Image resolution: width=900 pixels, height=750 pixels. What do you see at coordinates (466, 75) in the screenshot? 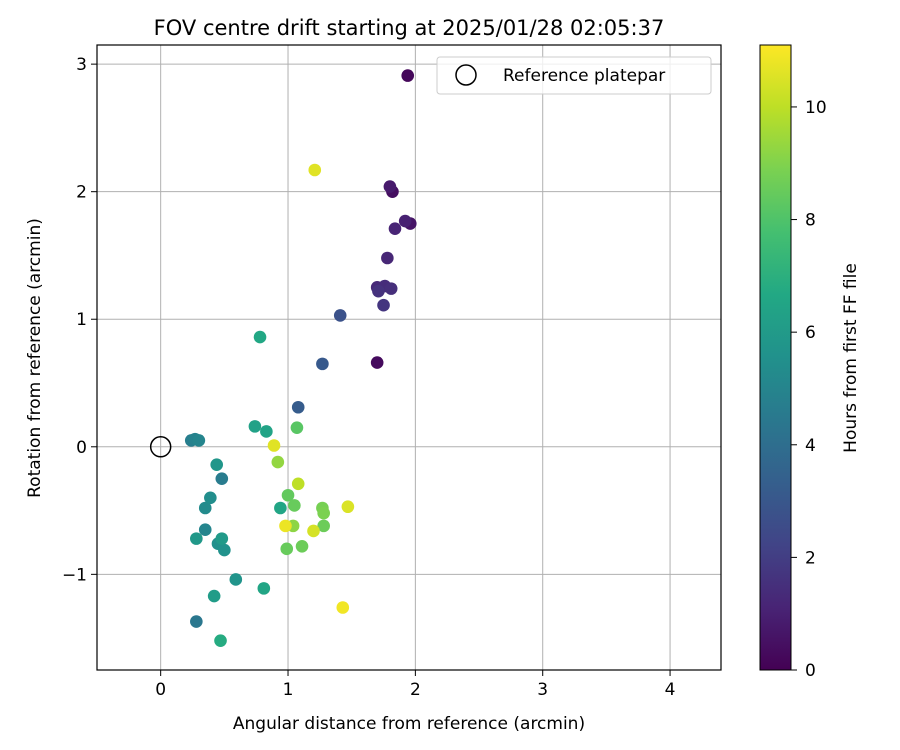
I see `legend-marker-reference` at bounding box center [466, 75].